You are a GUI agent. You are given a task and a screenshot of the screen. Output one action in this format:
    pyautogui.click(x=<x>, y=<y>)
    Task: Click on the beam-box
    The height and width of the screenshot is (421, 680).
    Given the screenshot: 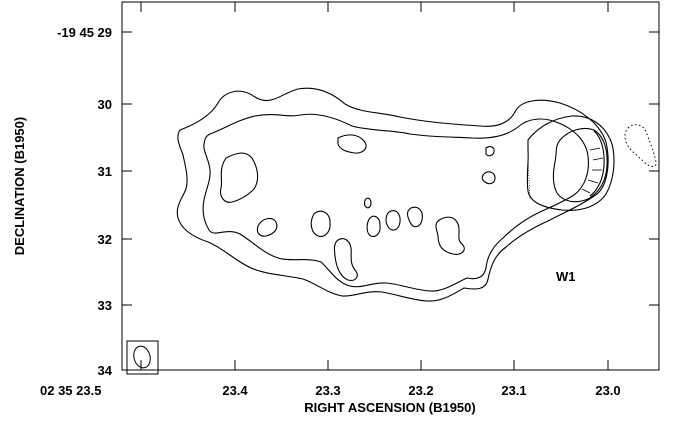 What is the action you would take?
    pyautogui.click(x=142, y=357)
    